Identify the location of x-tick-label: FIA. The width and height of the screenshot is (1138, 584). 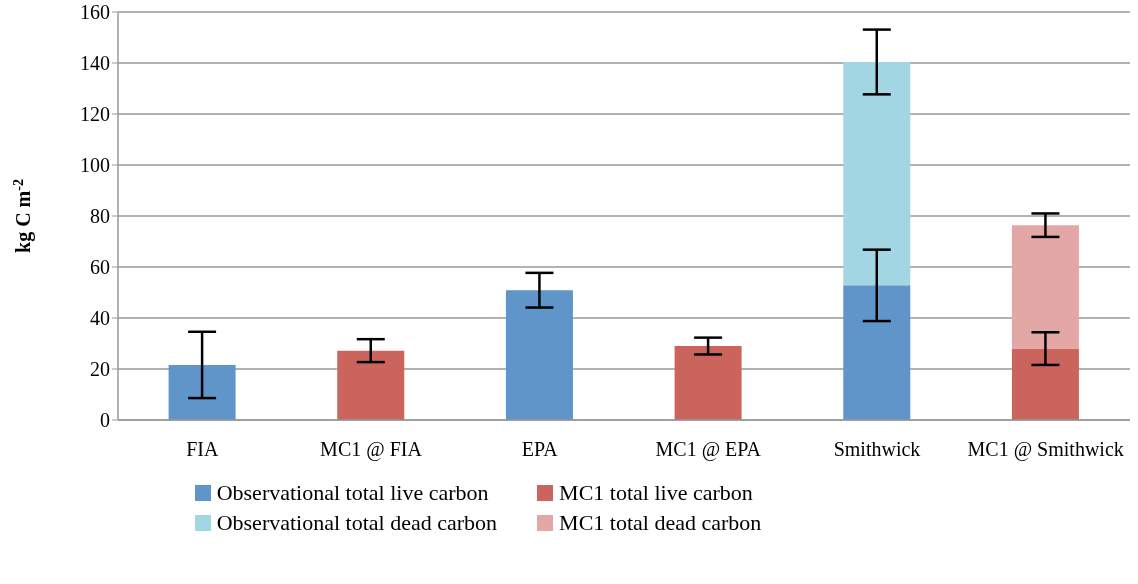
(202, 449).